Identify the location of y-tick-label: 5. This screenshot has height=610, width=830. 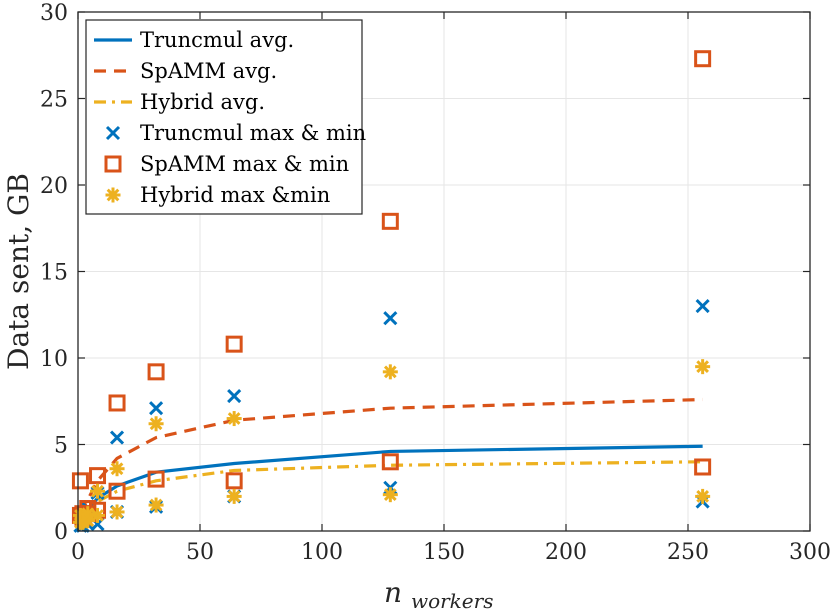
(61, 446).